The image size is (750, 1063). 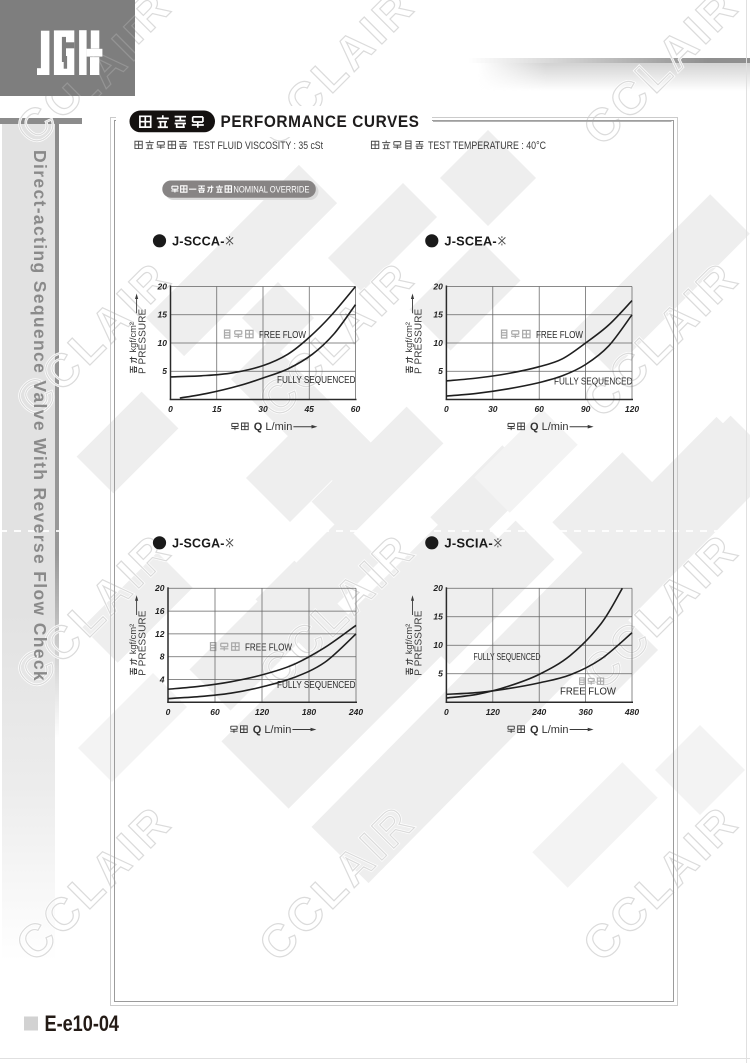 I want to click on svg-text: 480, so click(x=631, y=712).